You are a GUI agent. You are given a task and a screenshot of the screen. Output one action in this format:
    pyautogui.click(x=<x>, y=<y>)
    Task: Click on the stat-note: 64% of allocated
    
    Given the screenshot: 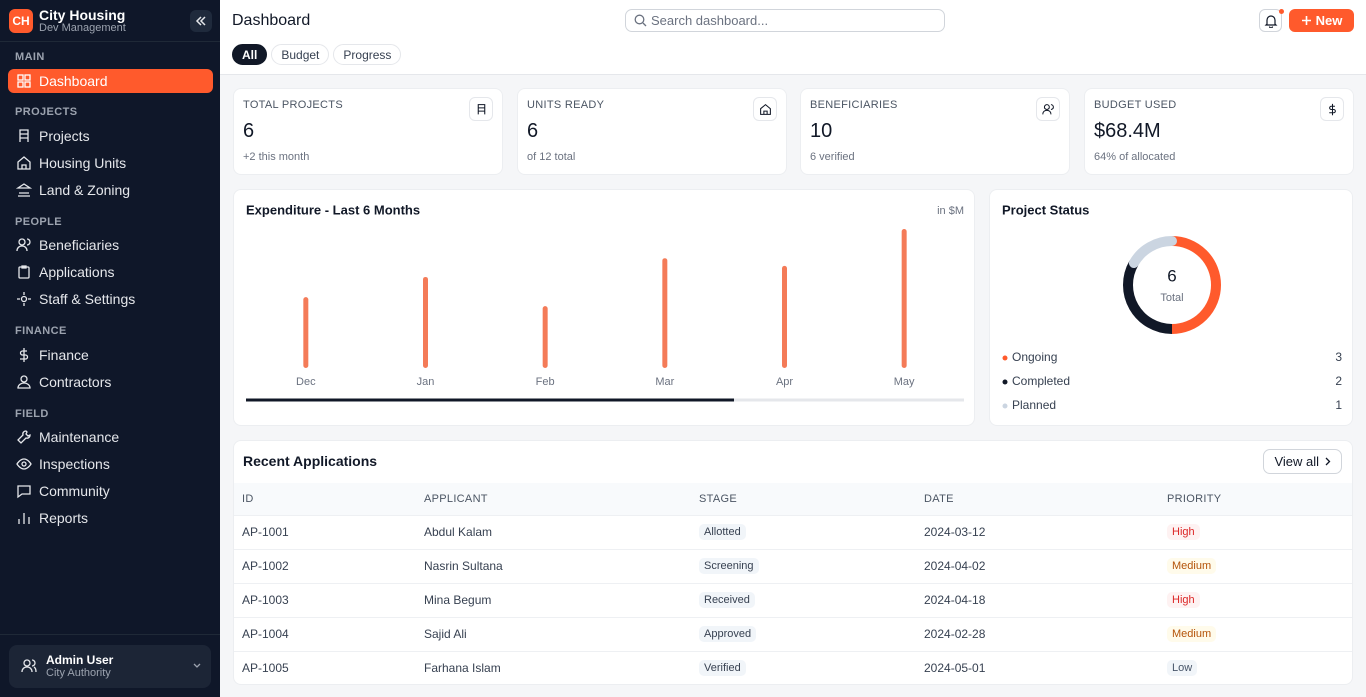 What is the action you would take?
    pyautogui.click(x=1135, y=157)
    